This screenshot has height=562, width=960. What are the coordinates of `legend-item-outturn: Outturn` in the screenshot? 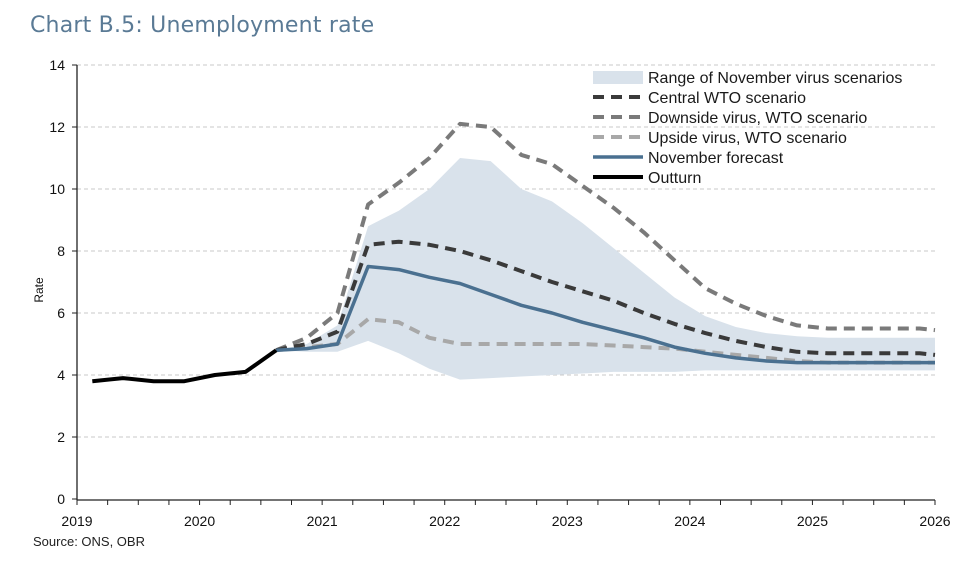 It's located at (647, 178).